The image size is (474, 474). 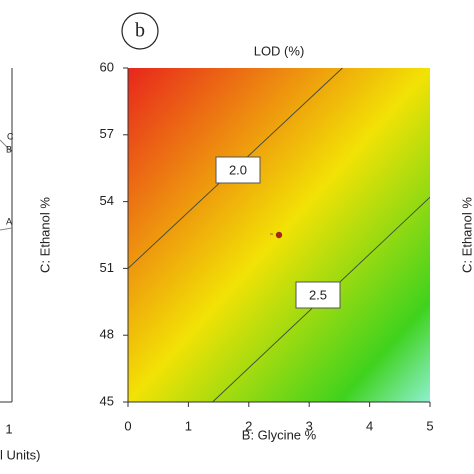 What do you see at coordinates (9, 149) in the screenshot?
I see `left-panel-line-label: B` at bounding box center [9, 149].